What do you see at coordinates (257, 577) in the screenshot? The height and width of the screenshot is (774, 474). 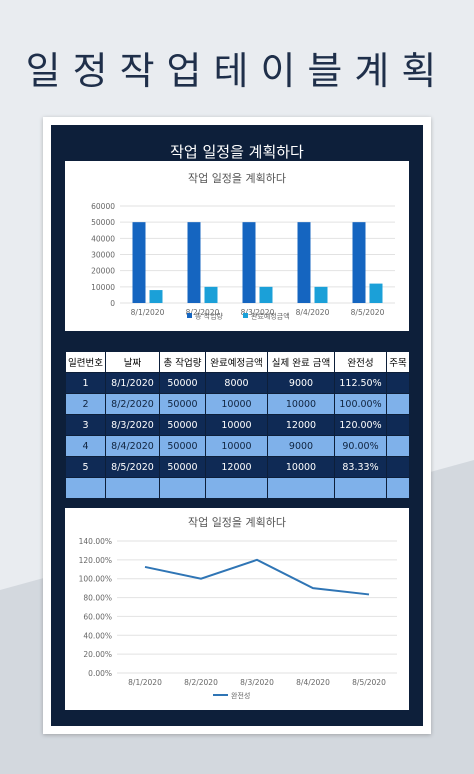 I see `series-line` at bounding box center [257, 577].